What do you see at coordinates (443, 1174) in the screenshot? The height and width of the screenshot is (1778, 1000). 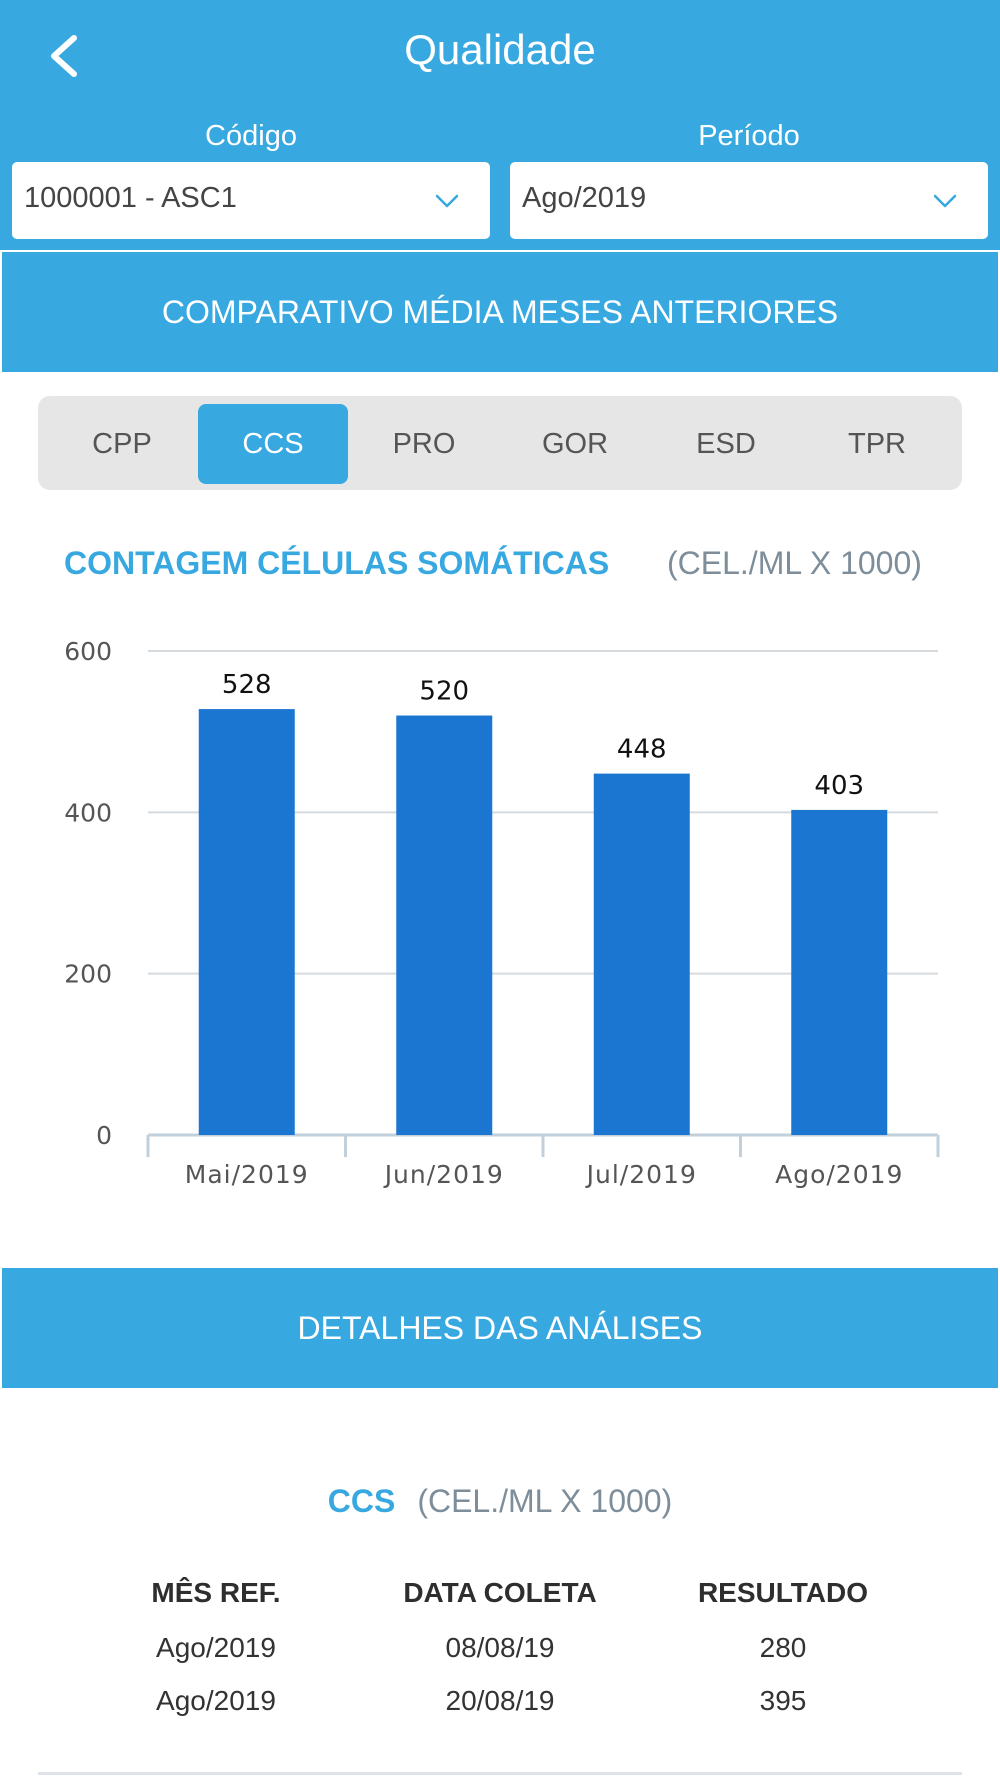 I see `x-tick-label: Jun/2019` at bounding box center [443, 1174].